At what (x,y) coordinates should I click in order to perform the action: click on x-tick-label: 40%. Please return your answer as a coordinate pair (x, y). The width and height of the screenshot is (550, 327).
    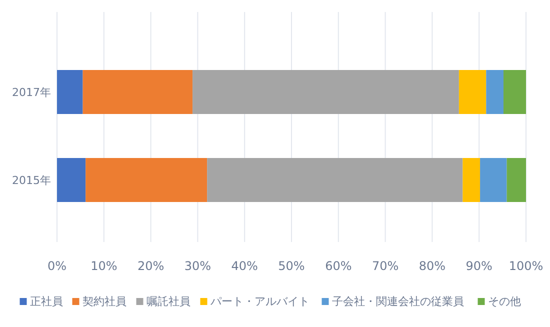
    Looking at the image, I should click on (244, 266).